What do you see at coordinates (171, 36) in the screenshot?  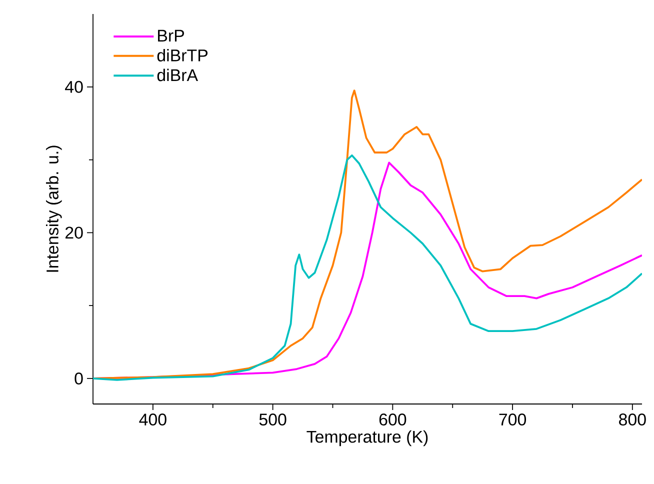 I see `legend-label: BrP` at bounding box center [171, 36].